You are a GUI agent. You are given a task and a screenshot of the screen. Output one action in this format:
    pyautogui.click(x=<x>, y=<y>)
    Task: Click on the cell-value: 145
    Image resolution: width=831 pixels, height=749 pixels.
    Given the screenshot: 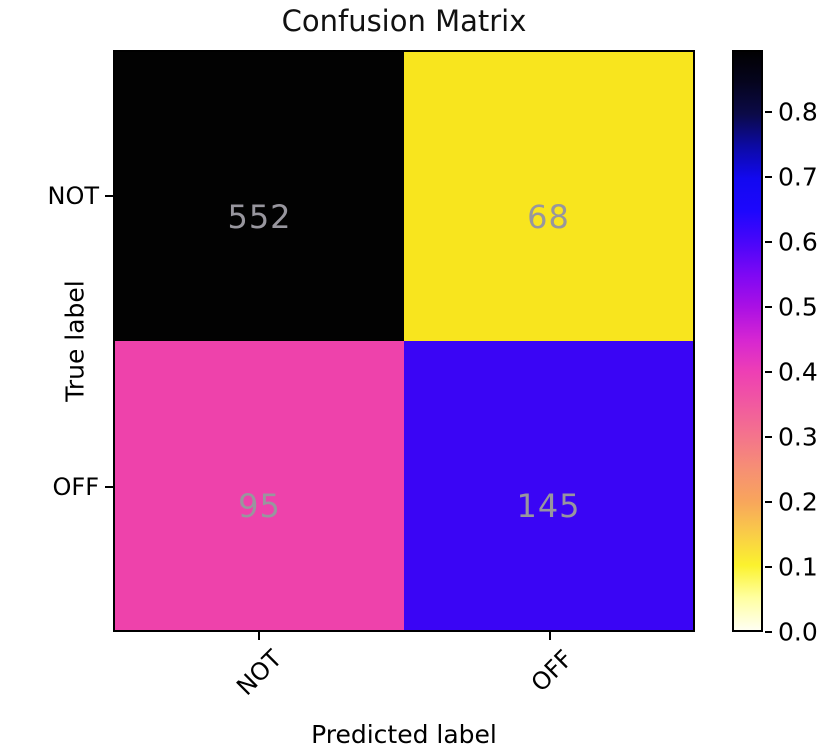 What is the action you would take?
    pyautogui.click(x=548, y=505)
    